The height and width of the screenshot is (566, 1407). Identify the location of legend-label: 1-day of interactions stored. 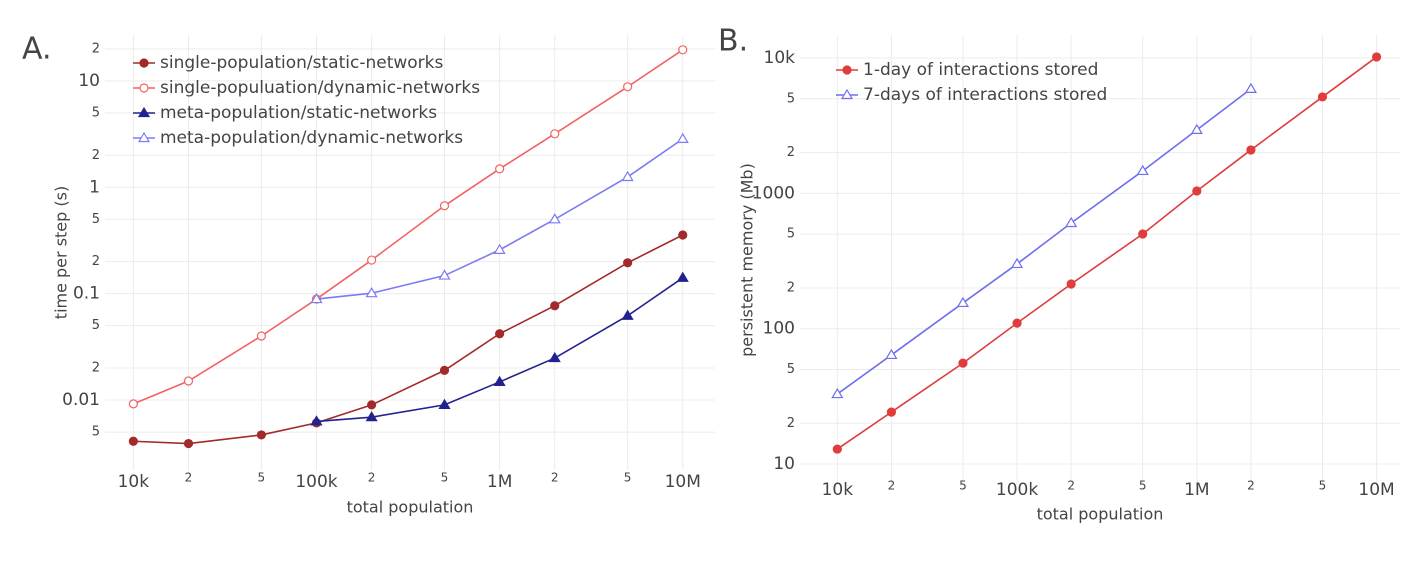
(980, 70).